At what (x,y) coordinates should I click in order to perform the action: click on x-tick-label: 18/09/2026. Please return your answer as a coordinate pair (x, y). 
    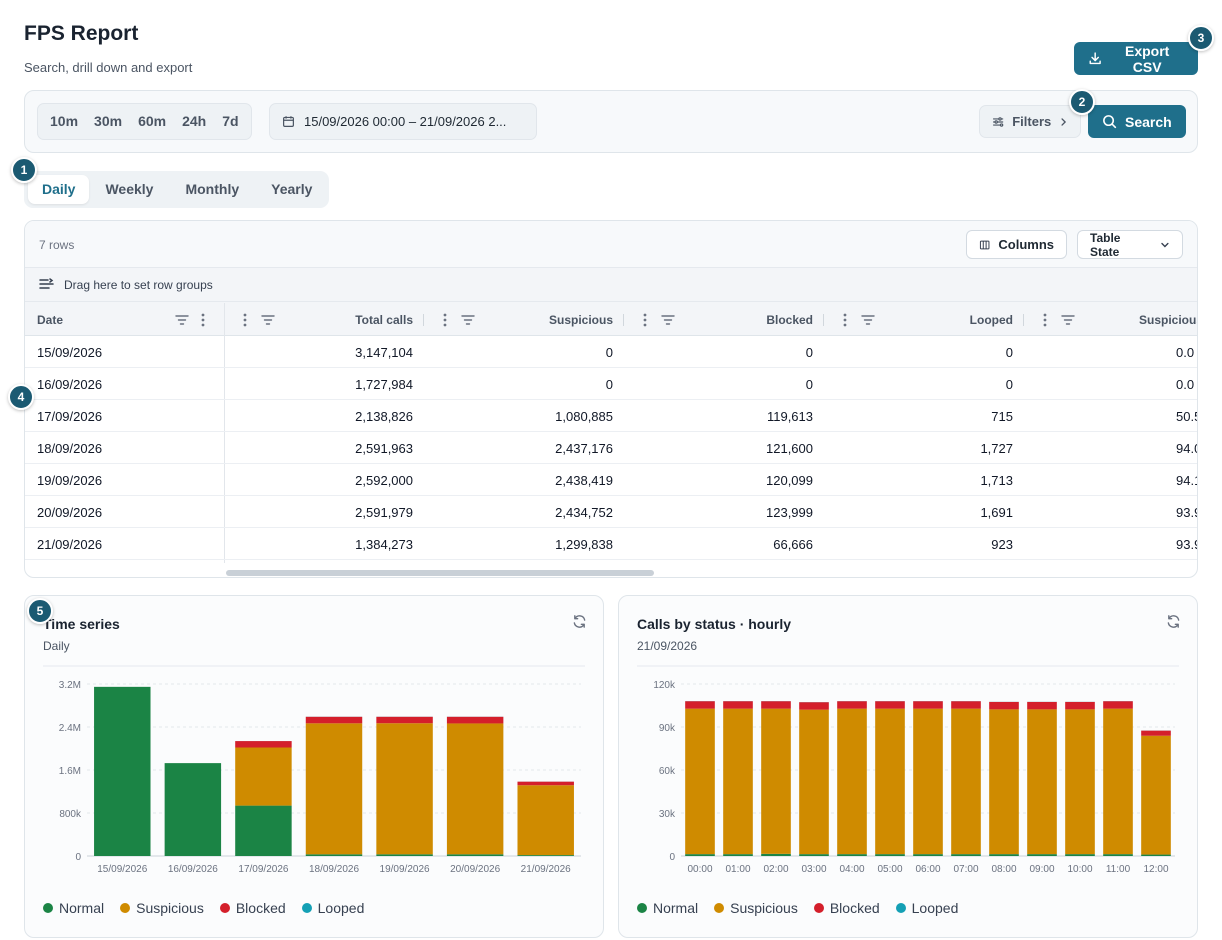
    Looking at the image, I should click on (334, 869).